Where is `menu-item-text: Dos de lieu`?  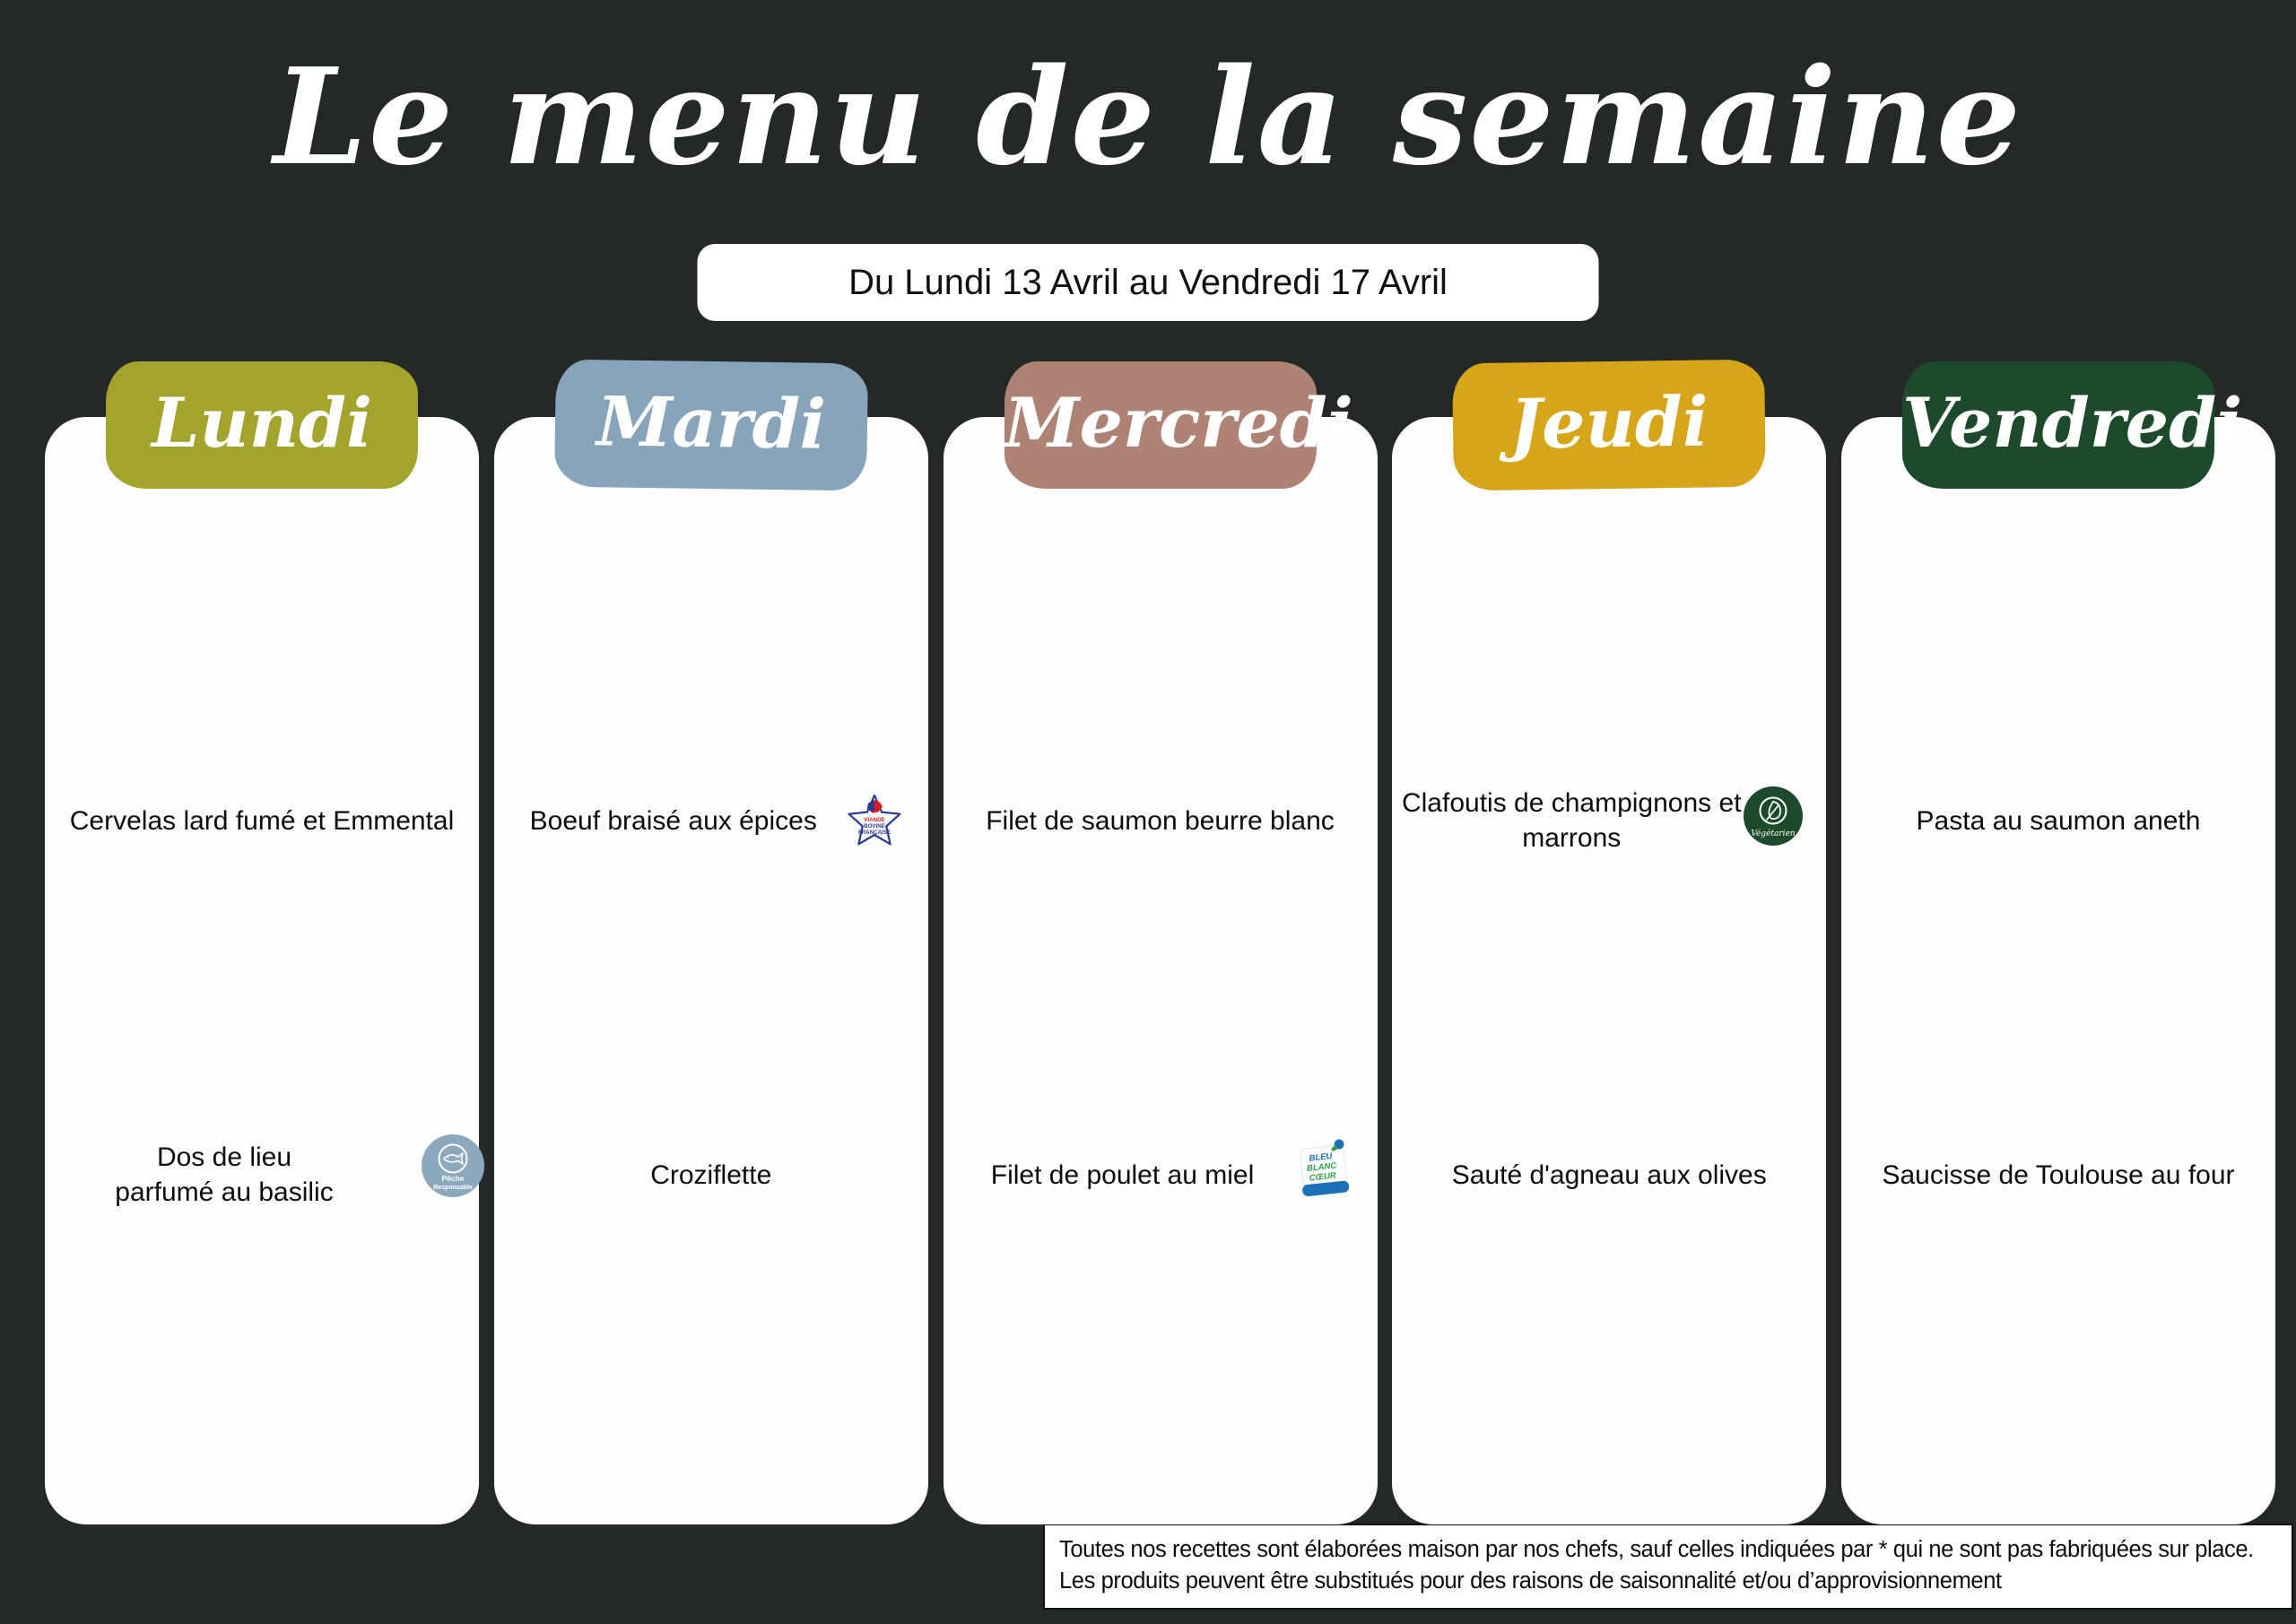
menu-item-text: Dos de lieu is located at coordinates (224, 1157).